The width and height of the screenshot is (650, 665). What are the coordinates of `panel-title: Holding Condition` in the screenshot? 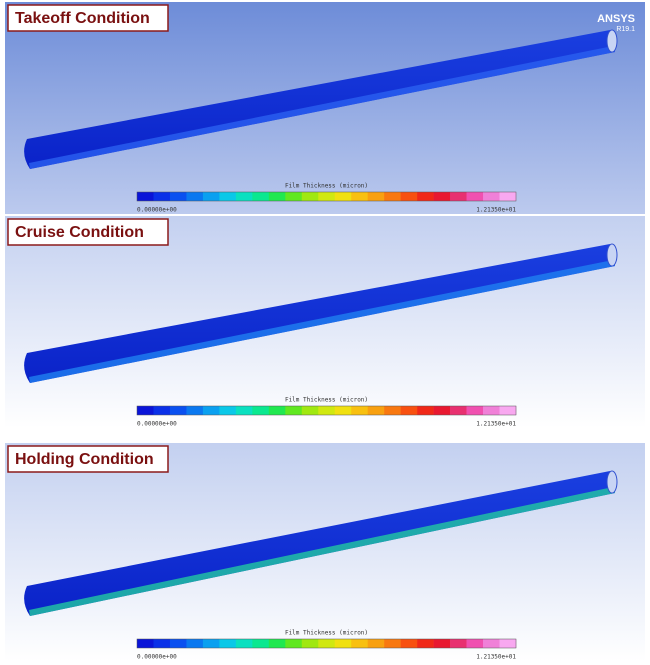 It's located at (84, 459).